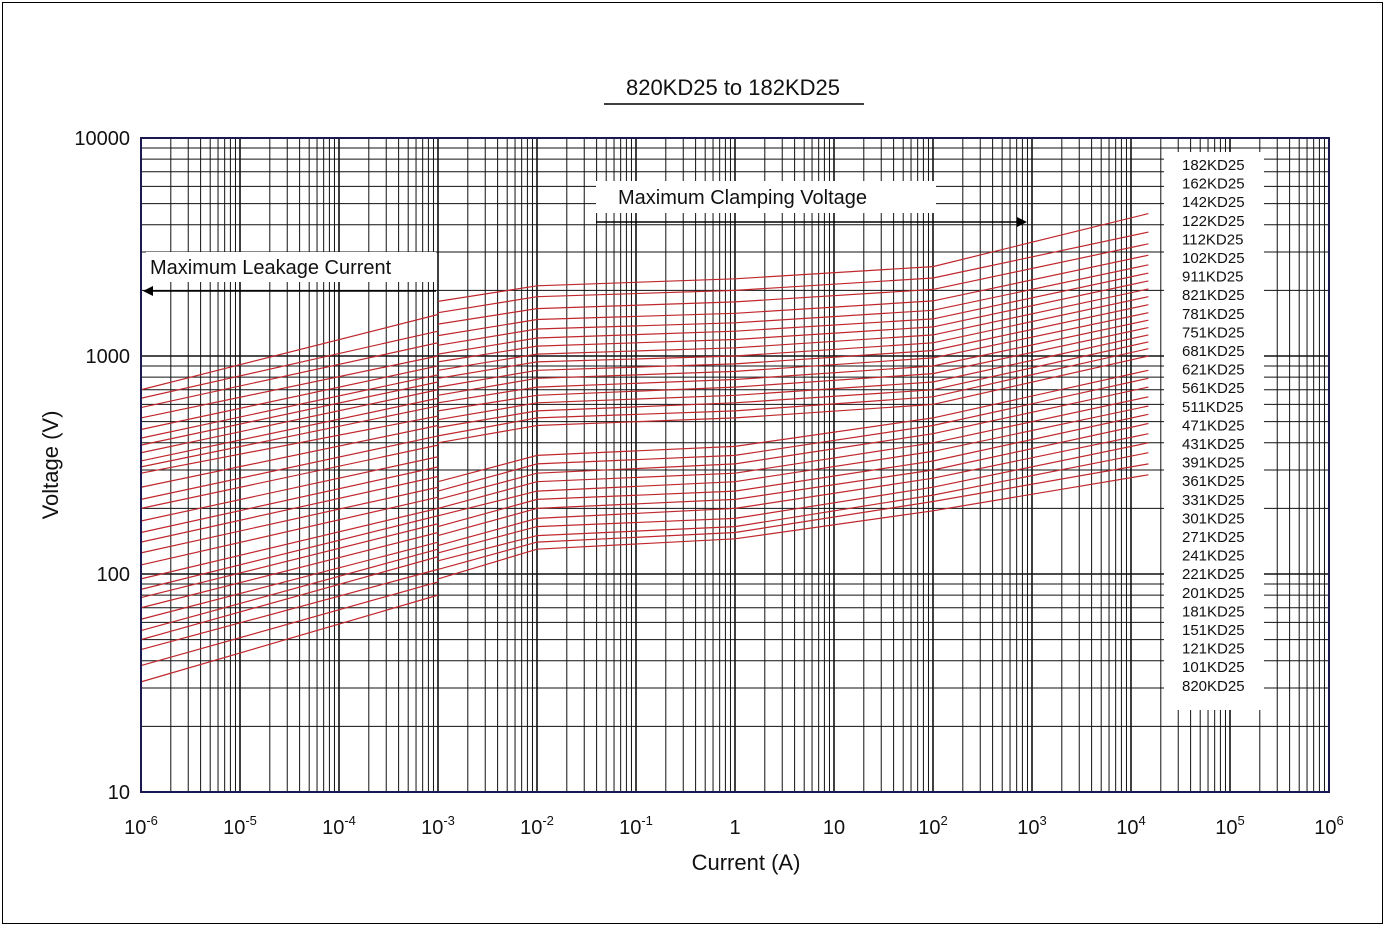 The image size is (1387, 928). Describe the element at coordinates (1213, 388) in the screenshot. I see `legend-item: 561KD25` at that location.